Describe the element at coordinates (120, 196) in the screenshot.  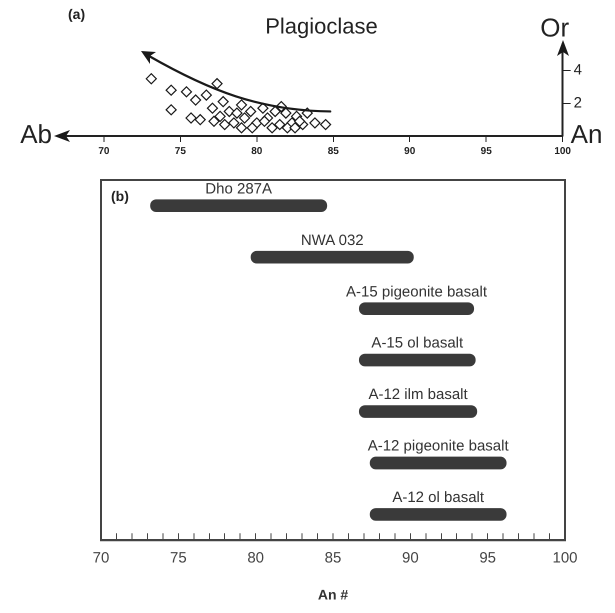
I see `annotation: (b)` at that location.